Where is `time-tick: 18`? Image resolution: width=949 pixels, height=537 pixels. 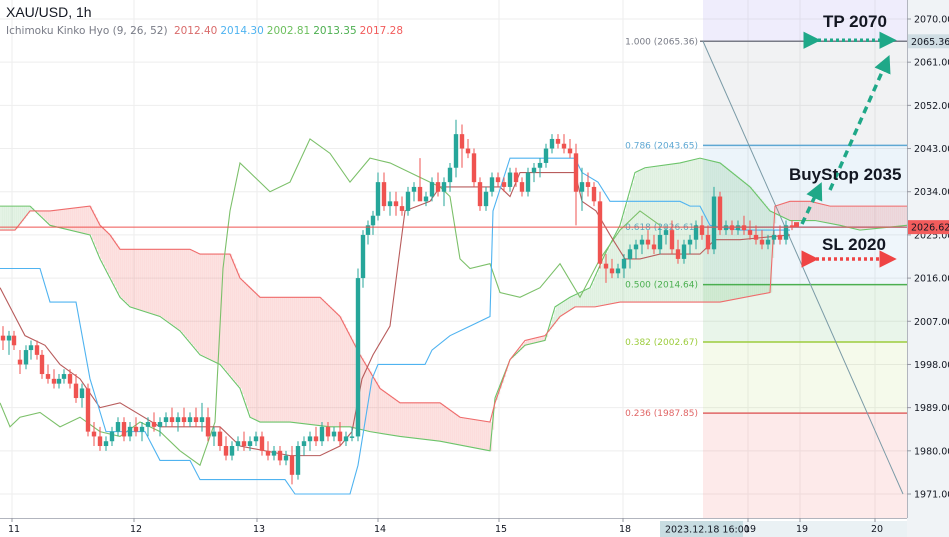
time-tick: 18 is located at coordinates (625, 529).